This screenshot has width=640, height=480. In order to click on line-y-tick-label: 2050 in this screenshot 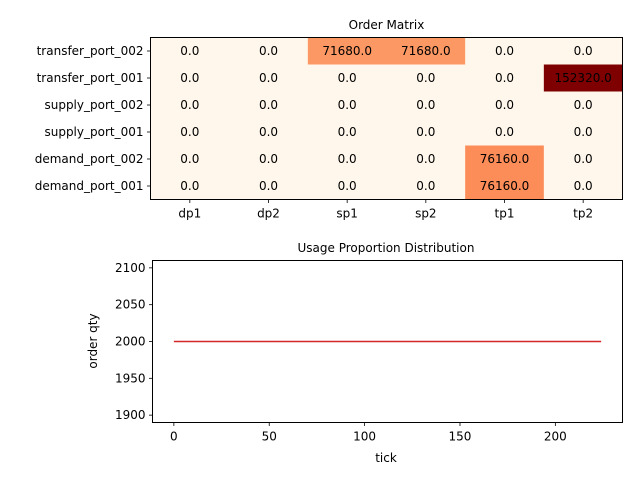, I will do `click(130, 305)`.